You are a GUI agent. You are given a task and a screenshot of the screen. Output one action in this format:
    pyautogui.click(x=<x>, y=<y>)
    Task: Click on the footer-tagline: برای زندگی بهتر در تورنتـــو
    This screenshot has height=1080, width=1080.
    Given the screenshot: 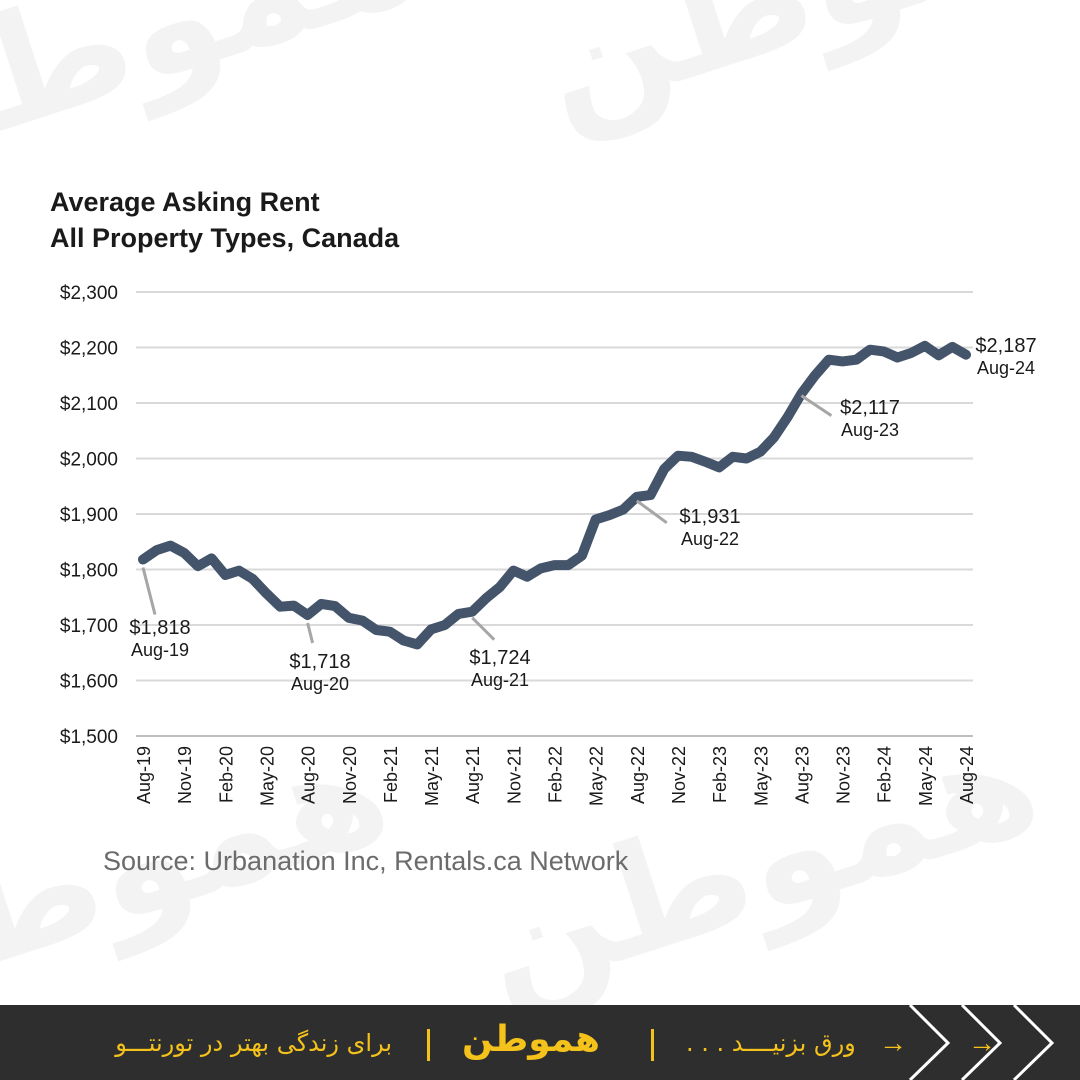 What is the action you would take?
    pyautogui.click(x=253, y=1043)
    